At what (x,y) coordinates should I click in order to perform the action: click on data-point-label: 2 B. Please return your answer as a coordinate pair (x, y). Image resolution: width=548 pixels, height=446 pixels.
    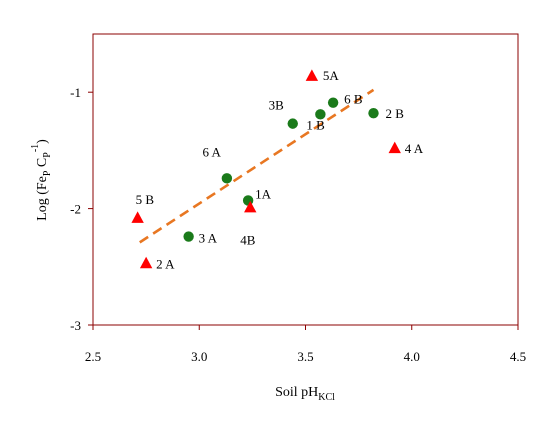
    Looking at the image, I should click on (395, 113).